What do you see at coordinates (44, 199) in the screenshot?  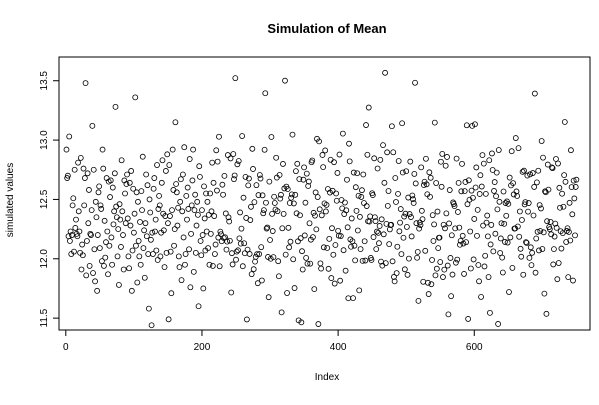 I see `y-tick-label: 12.5` at bounding box center [44, 199].